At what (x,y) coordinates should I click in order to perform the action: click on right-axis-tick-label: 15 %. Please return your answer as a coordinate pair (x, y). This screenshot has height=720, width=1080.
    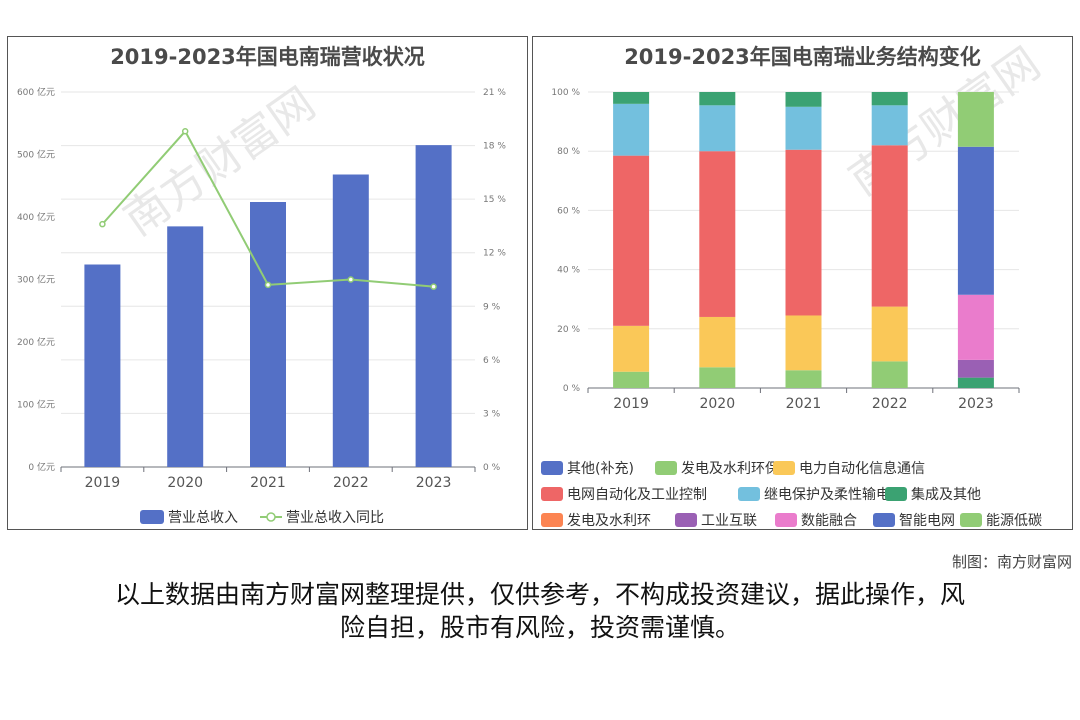
    Looking at the image, I should click on (494, 200).